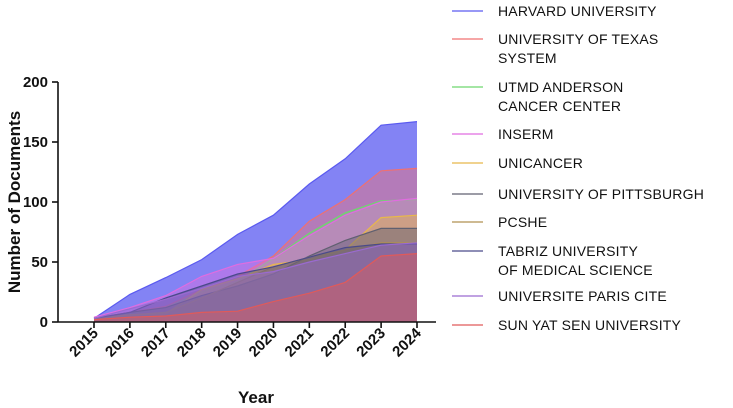  What do you see at coordinates (192, 343) in the screenshot?
I see `x-tick-label: 2018` at bounding box center [192, 343].